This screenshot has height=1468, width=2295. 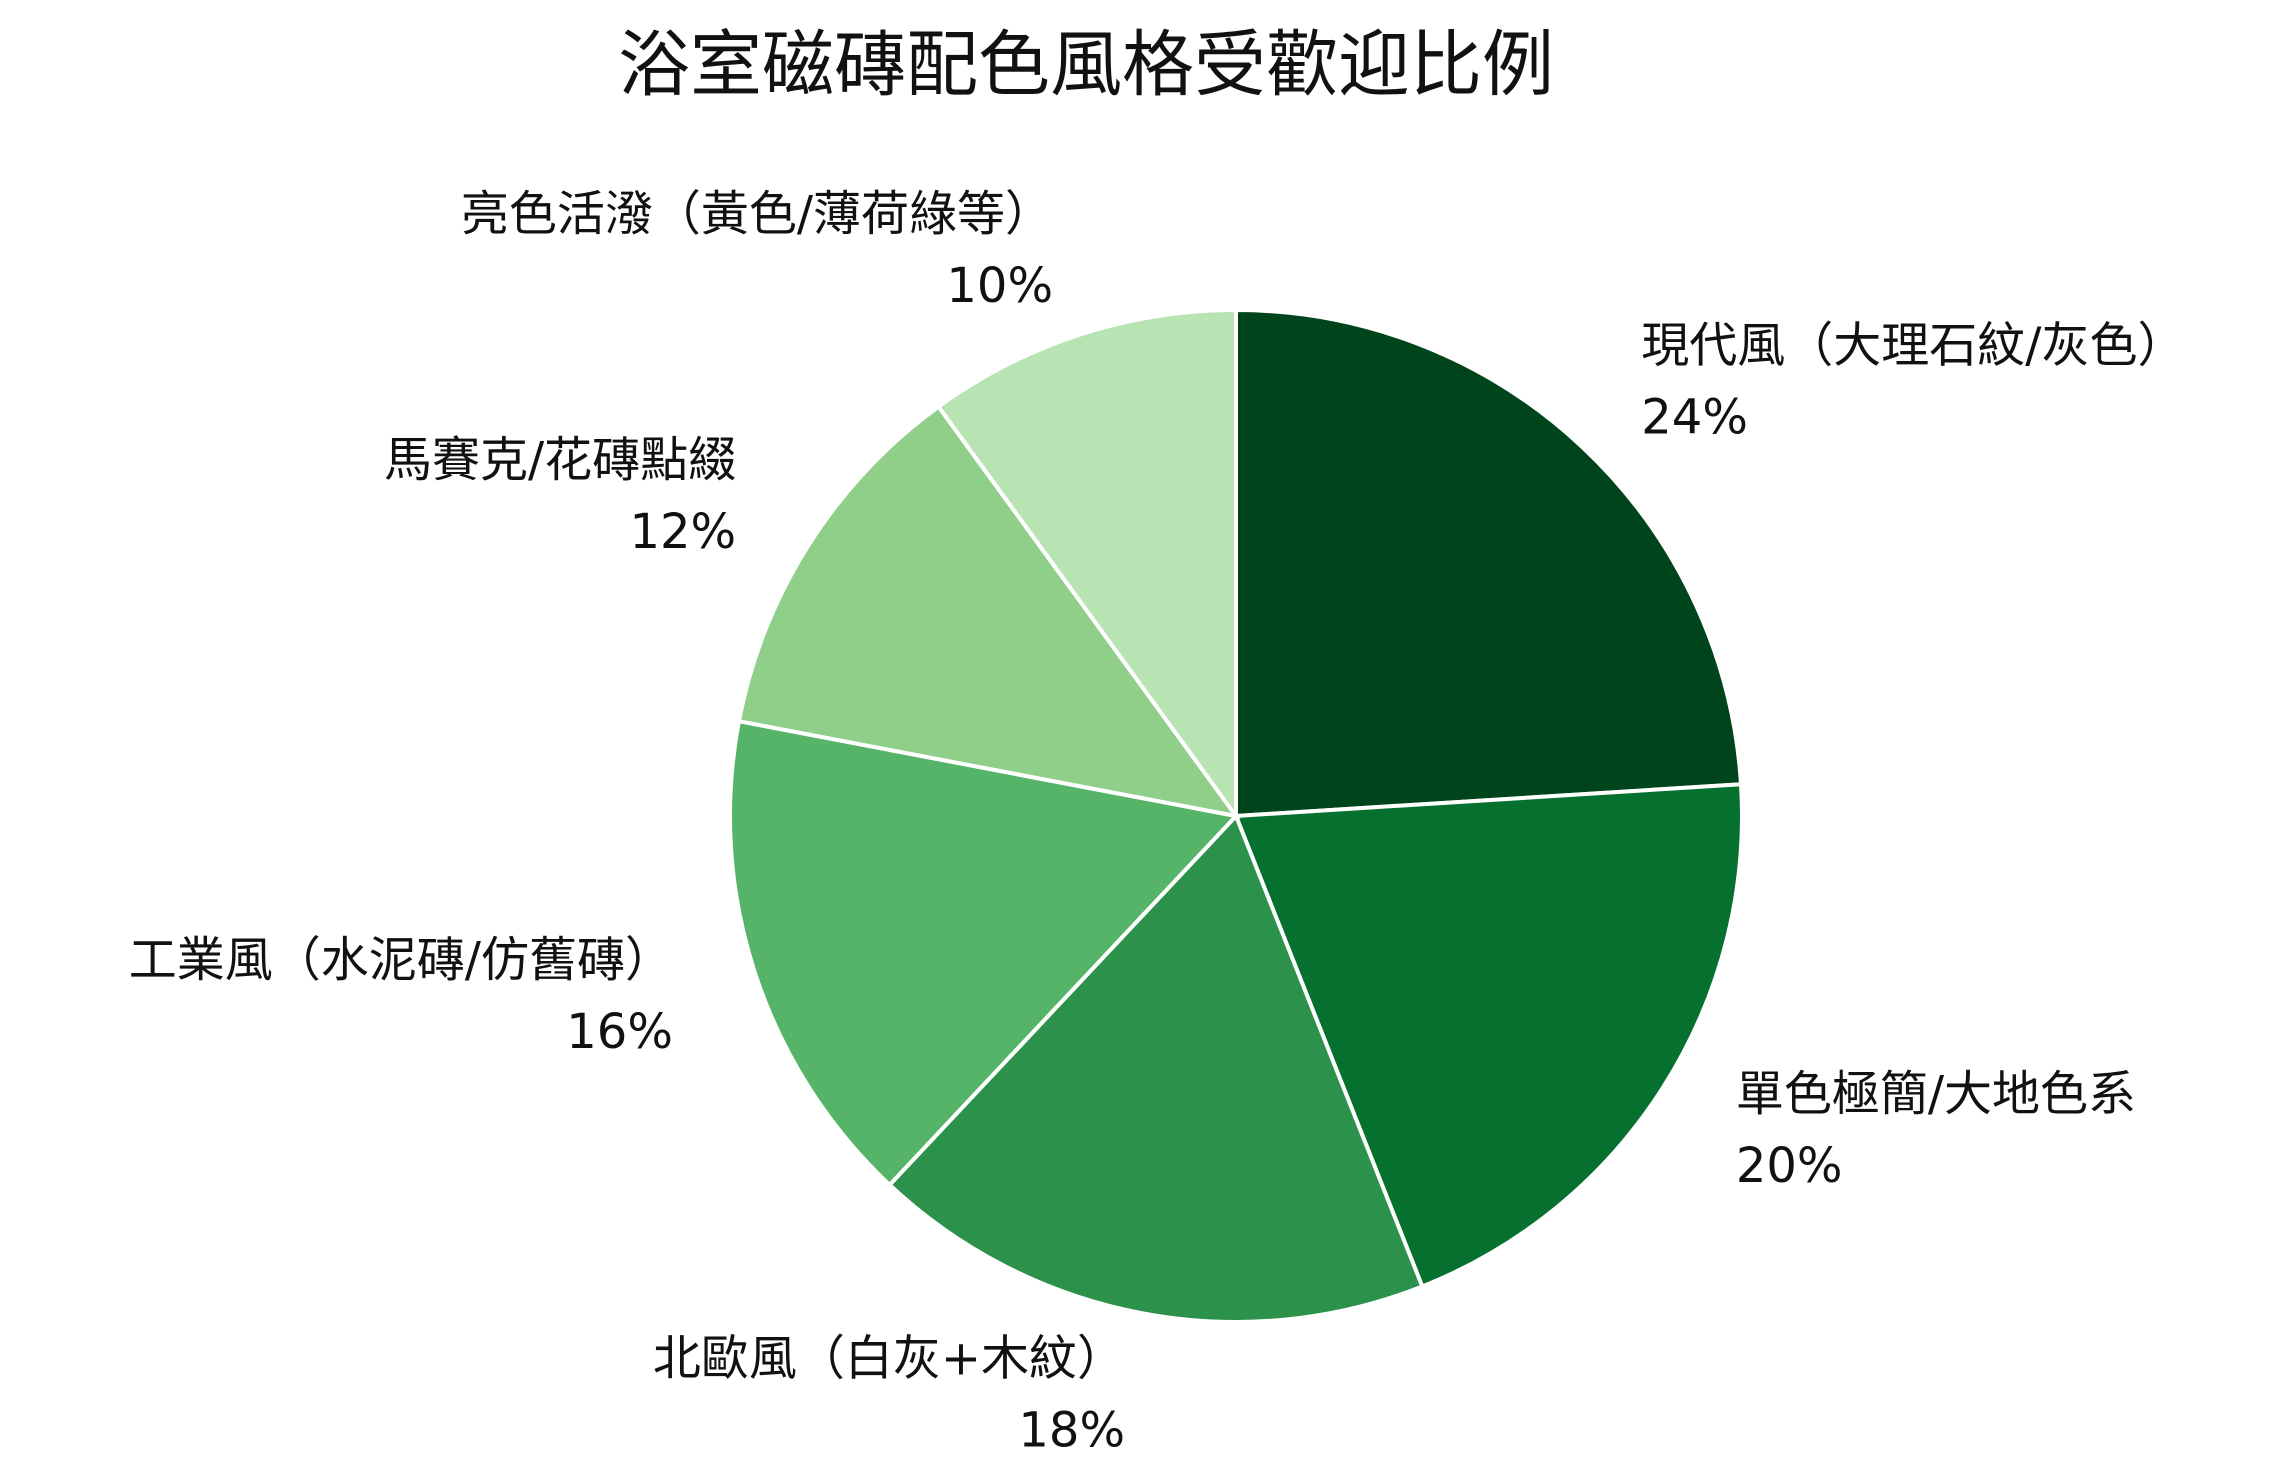 What do you see at coordinates (1913, 345) in the screenshot?
I see `slice-label: 現代風（大理石紋/灰色）` at bounding box center [1913, 345].